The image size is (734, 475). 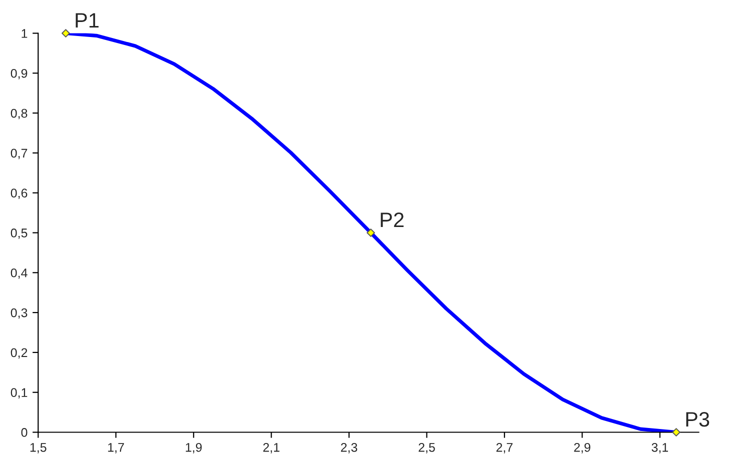 What do you see at coordinates (19, 154) in the screenshot?
I see `y-tick-label: 0,7` at bounding box center [19, 154].